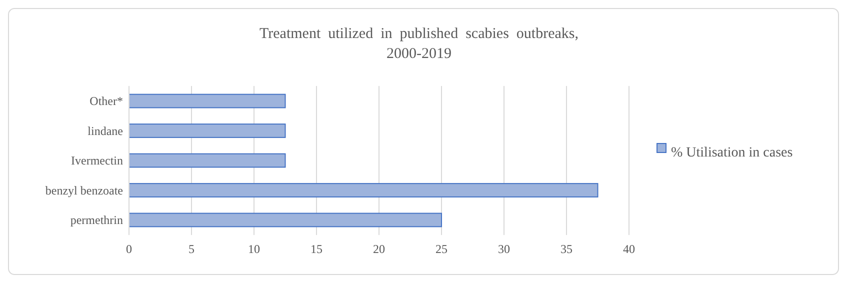 The width and height of the screenshot is (847, 283). What do you see at coordinates (732, 152) in the screenshot?
I see `legend-label: % Utilisation in cases` at bounding box center [732, 152].